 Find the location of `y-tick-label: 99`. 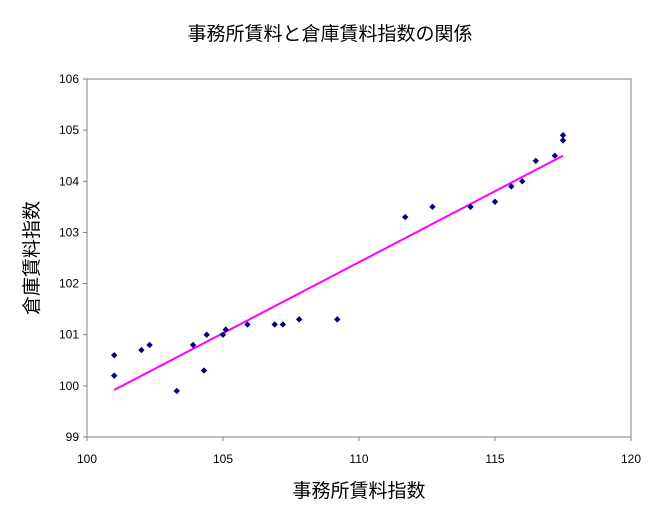

y-tick-label: 99 is located at coordinates (73, 437).